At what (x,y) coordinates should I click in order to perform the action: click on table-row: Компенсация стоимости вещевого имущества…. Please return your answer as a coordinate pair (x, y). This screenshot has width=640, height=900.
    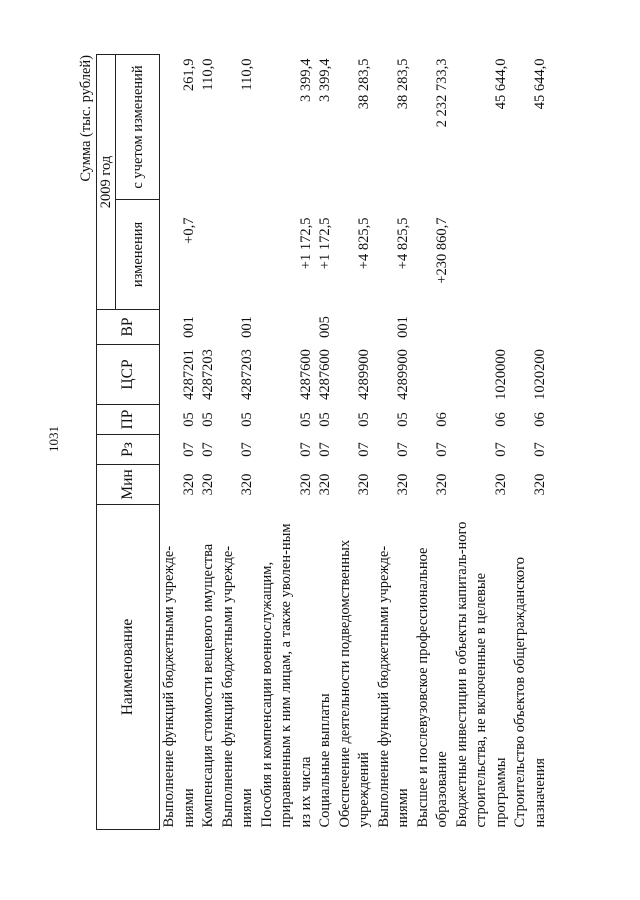
    Looking at the image, I should click on (209, 441).